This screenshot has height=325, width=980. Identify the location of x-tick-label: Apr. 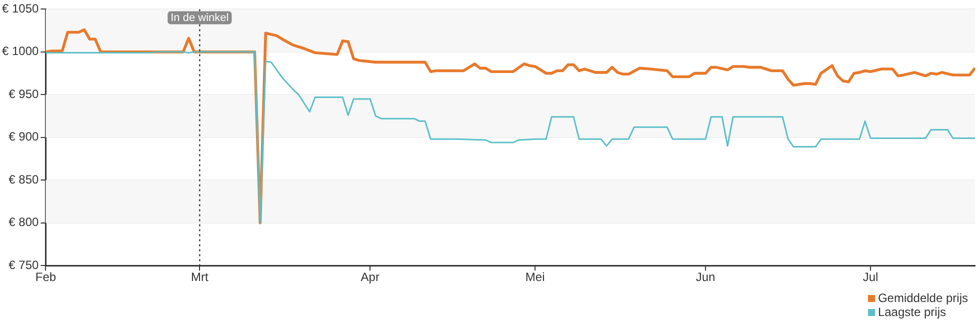
(370, 277).